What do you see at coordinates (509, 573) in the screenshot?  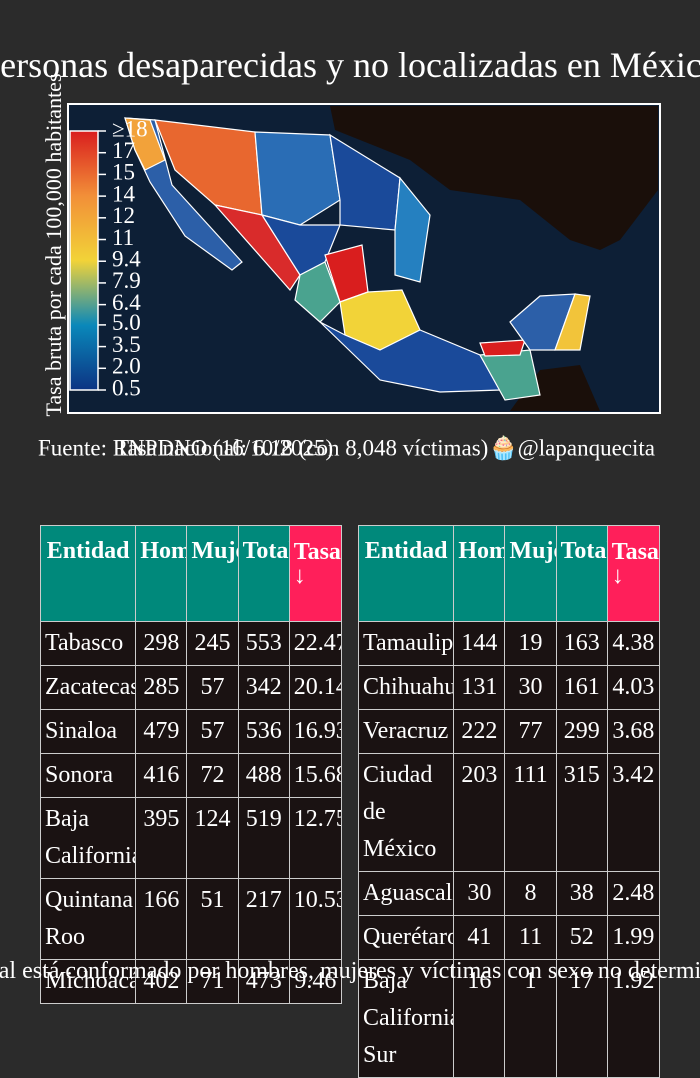 I see `header-row: EntidadHombresMujeresTotalTasa ↓` at bounding box center [509, 573].